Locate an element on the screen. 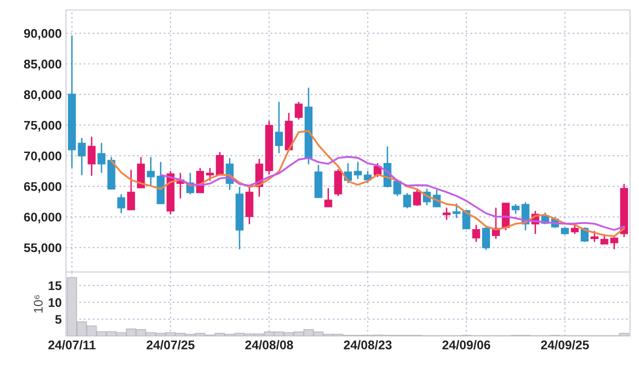  y-tick-label: 15 is located at coordinates (55, 285).